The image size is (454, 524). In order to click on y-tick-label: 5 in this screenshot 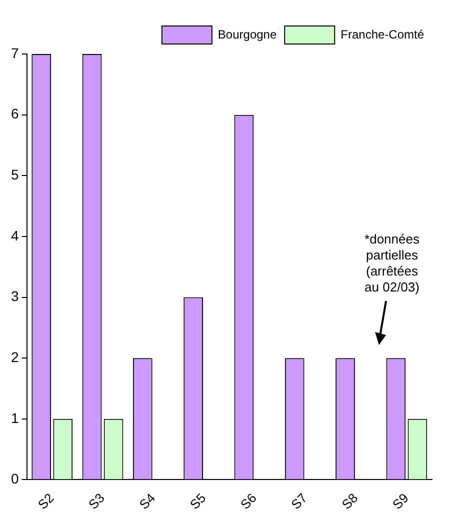, I will do `click(14, 174)`.